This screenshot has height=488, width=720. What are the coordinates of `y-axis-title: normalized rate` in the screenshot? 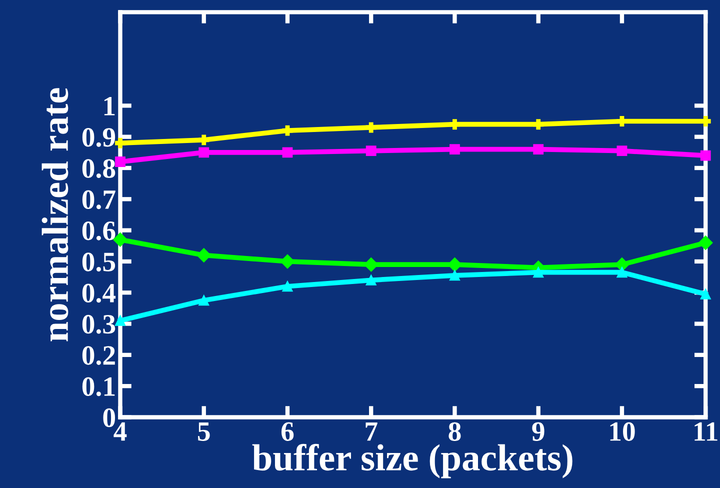 It's located at (55, 215).